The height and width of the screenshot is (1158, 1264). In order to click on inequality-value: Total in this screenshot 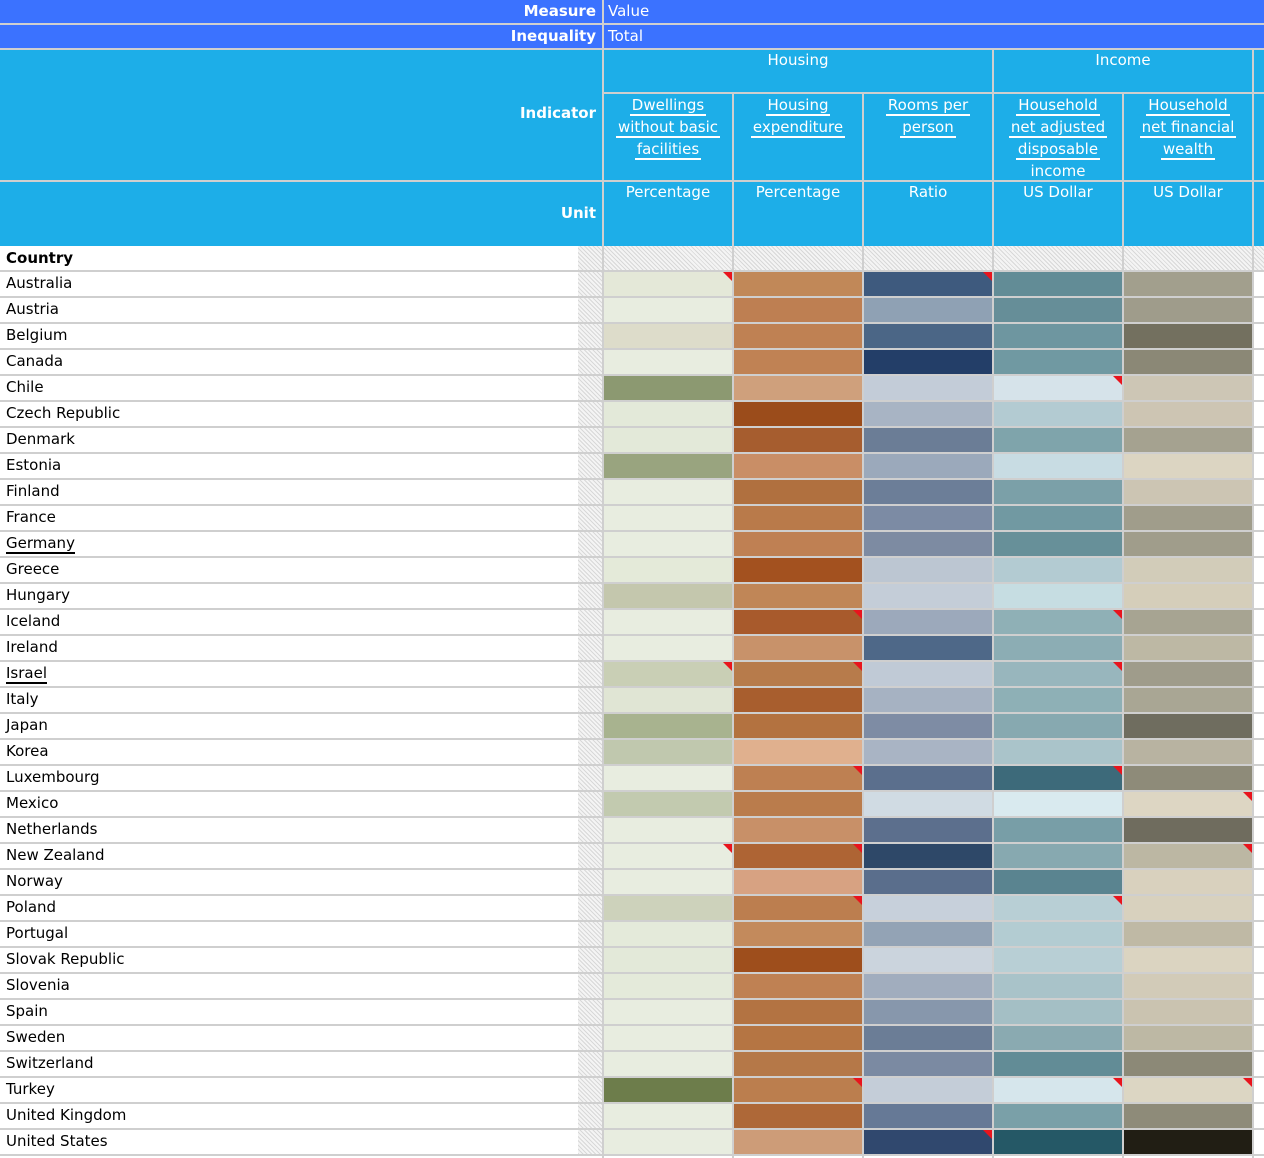, I will do `click(934, 36)`.